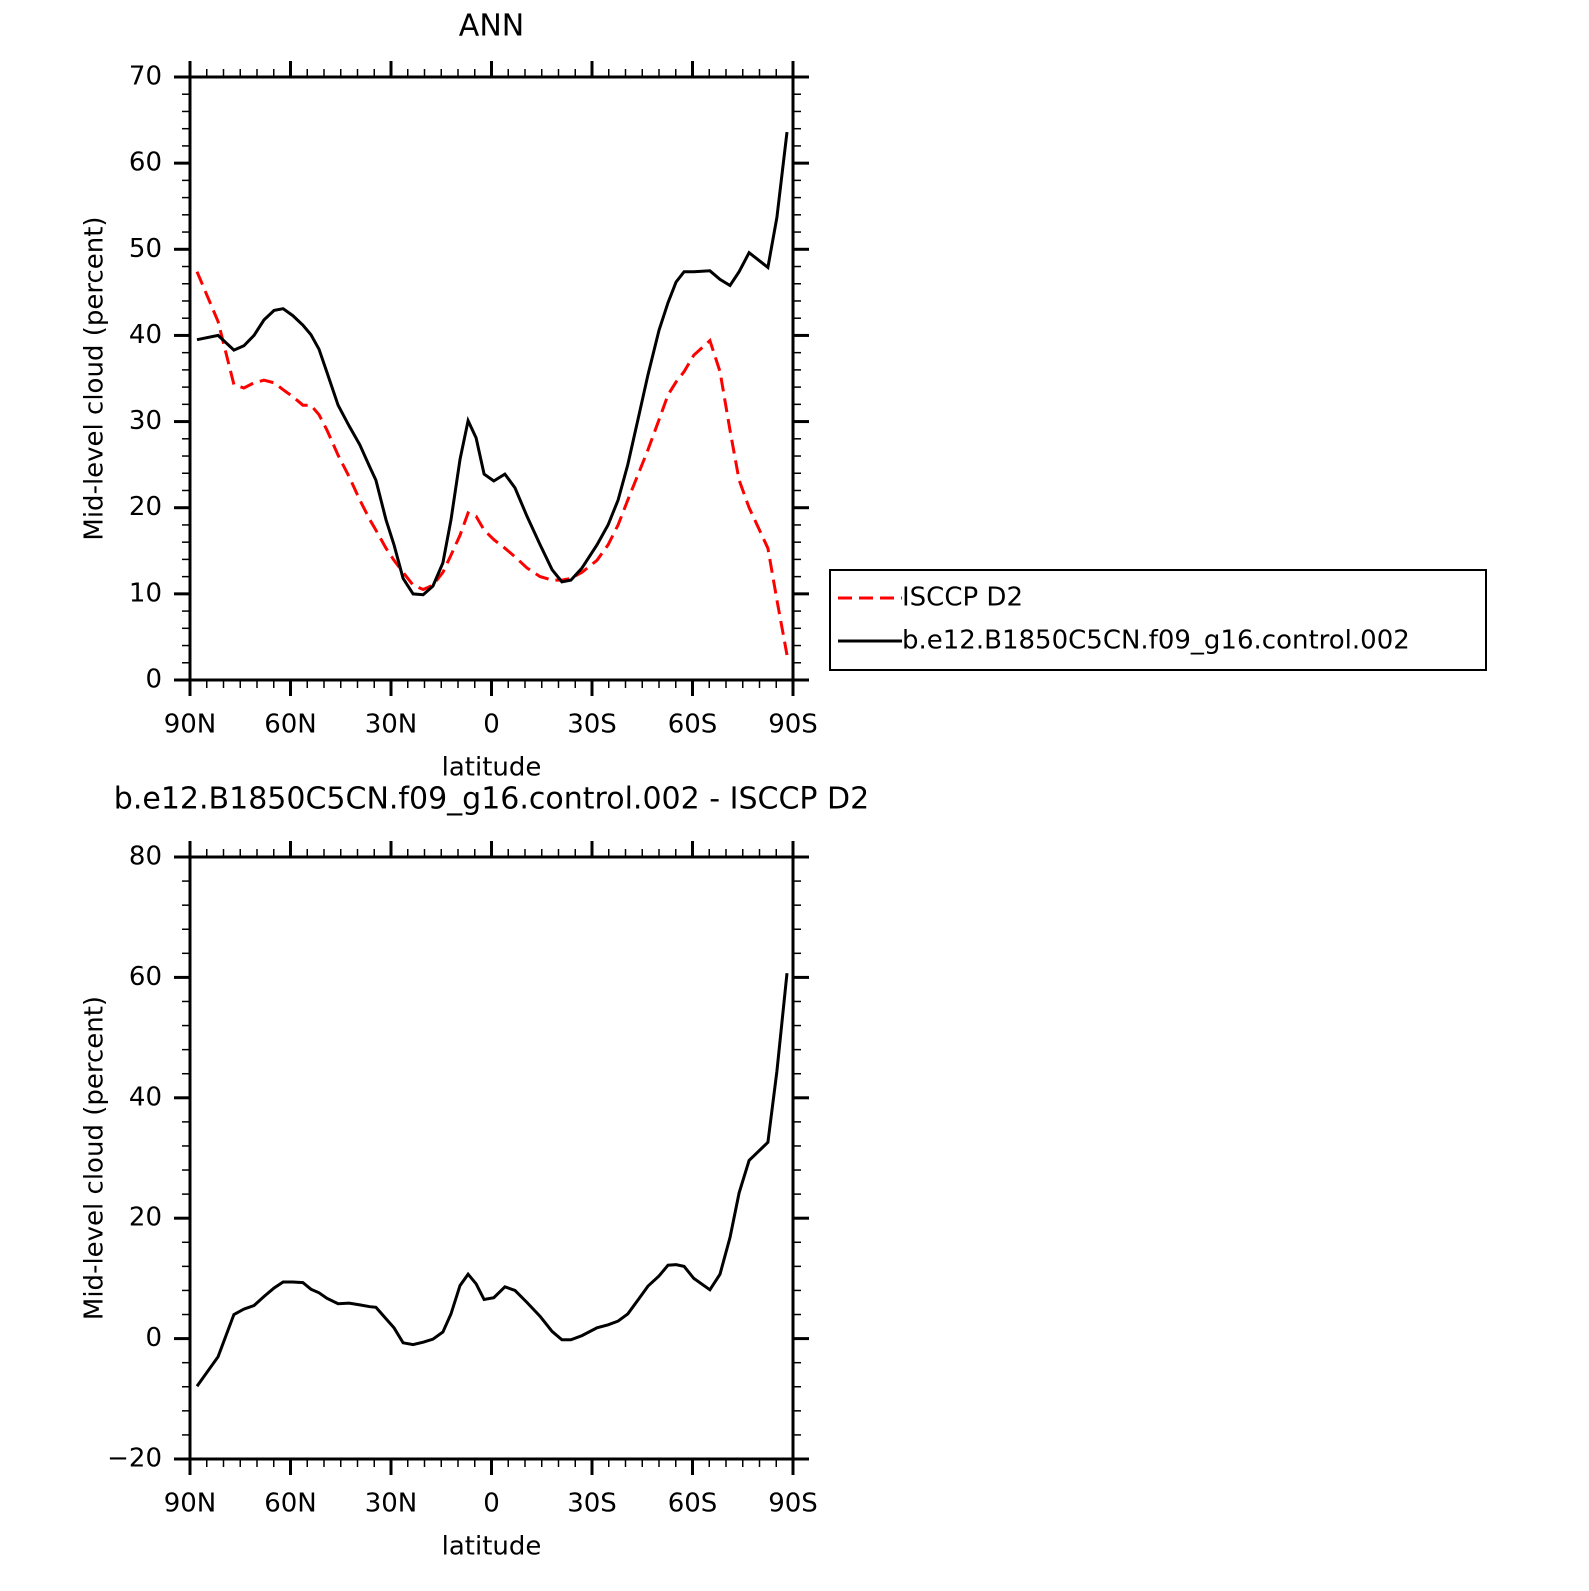 The image size is (1589, 1591). I want to click on legend-label: ISCCP D2, so click(962, 598).